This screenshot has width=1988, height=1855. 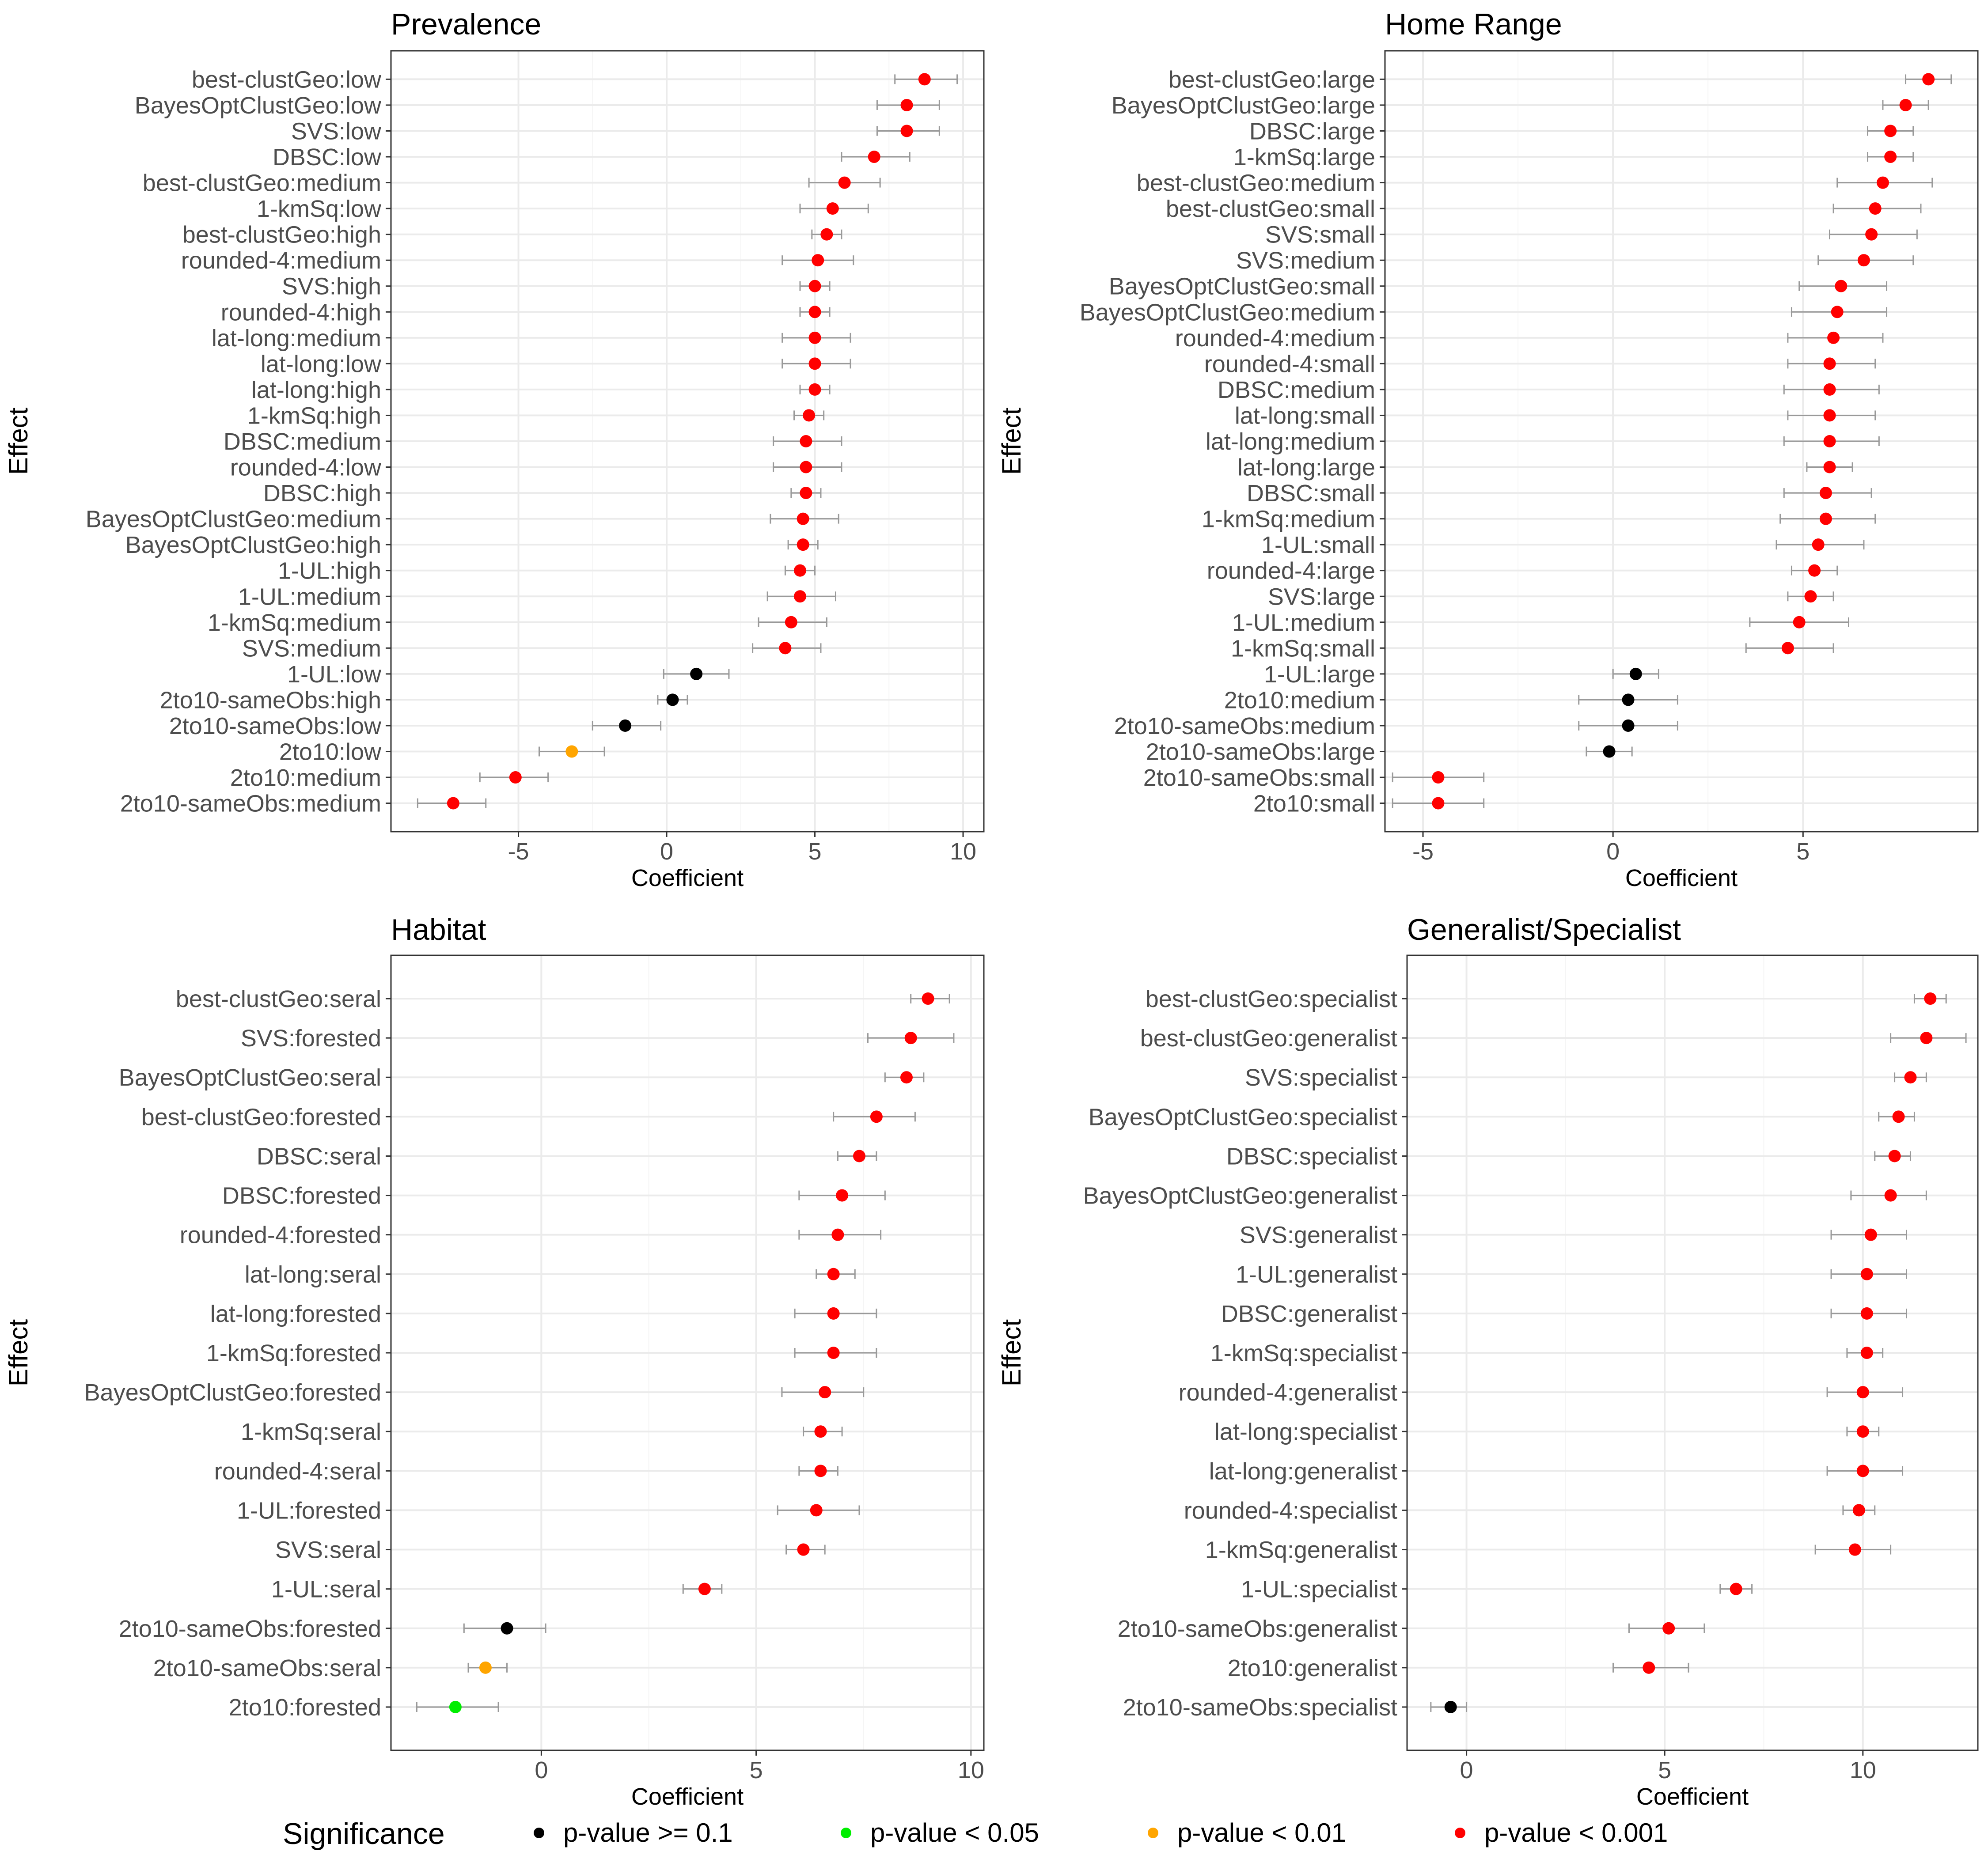 I want to click on y-tick-label: SVS:medium, so click(x=1305, y=260).